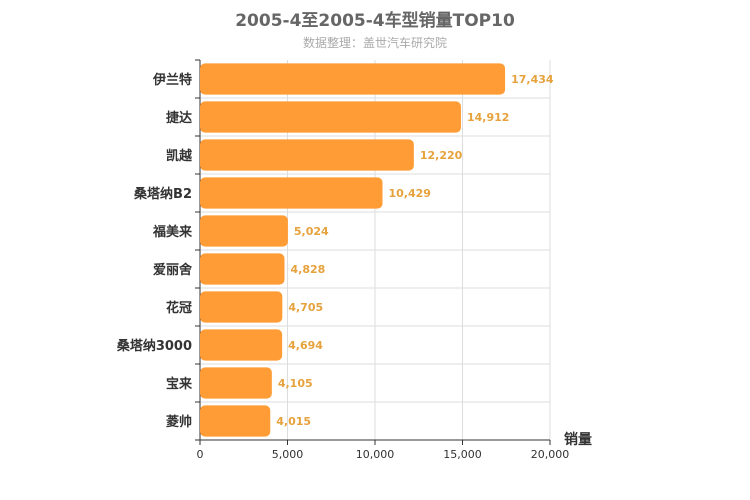  I want to click on chart-title: 2005-4至2005-4车型销量TOP10, so click(375, 21).